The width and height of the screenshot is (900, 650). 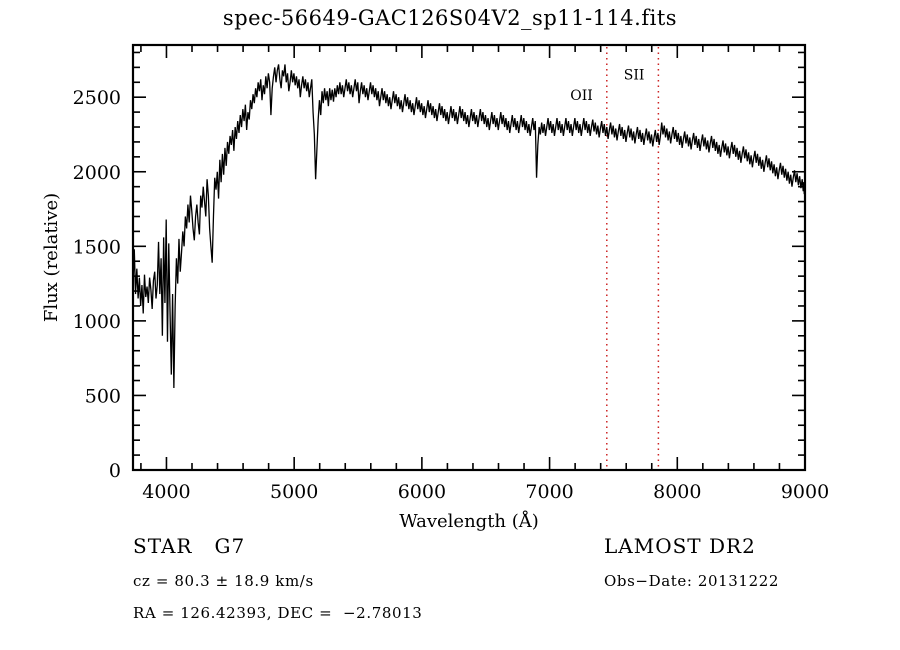 I want to click on x-tick-label: 4000, so click(x=166, y=492).